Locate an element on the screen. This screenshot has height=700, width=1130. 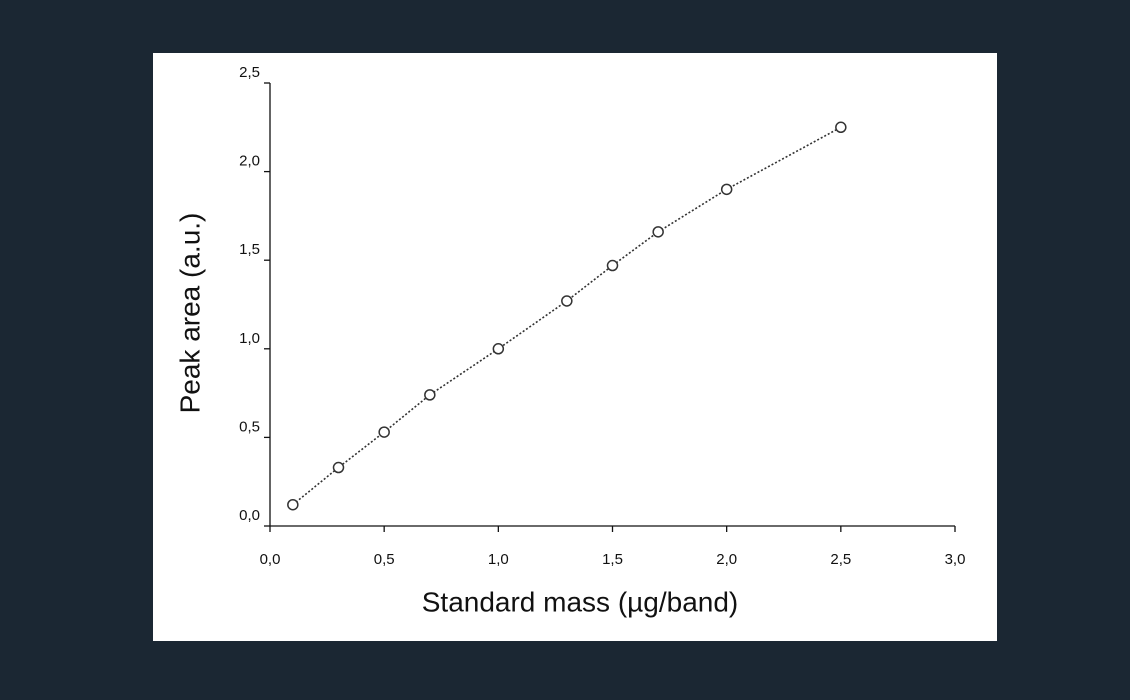
y-tick-label: 1,0 is located at coordinates (249, 338).